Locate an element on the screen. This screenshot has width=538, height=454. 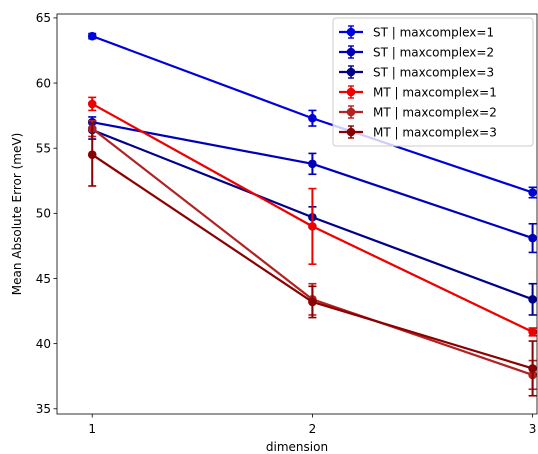
x-tick-label: 2 is located at coordinates (313, 429).